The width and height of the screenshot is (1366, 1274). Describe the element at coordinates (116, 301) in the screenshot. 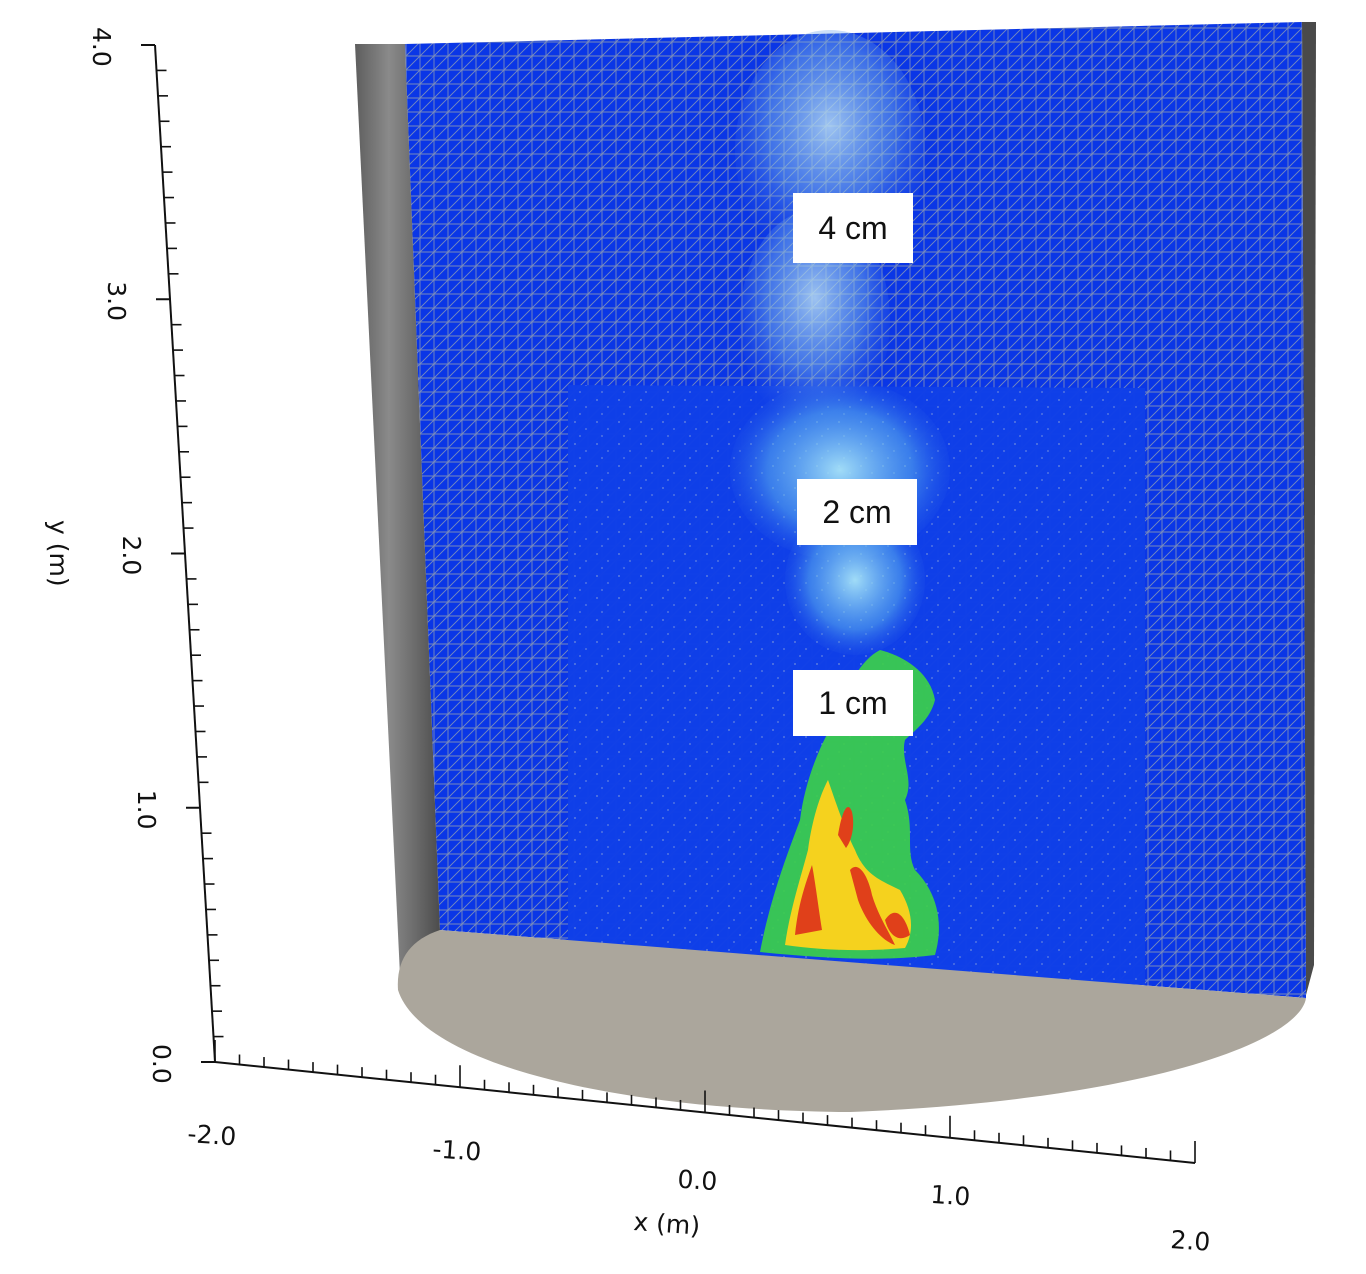

I see `y-tick-label: 3.0` at that location.